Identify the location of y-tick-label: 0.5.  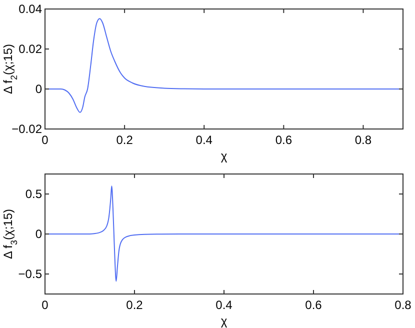
(33, 194).